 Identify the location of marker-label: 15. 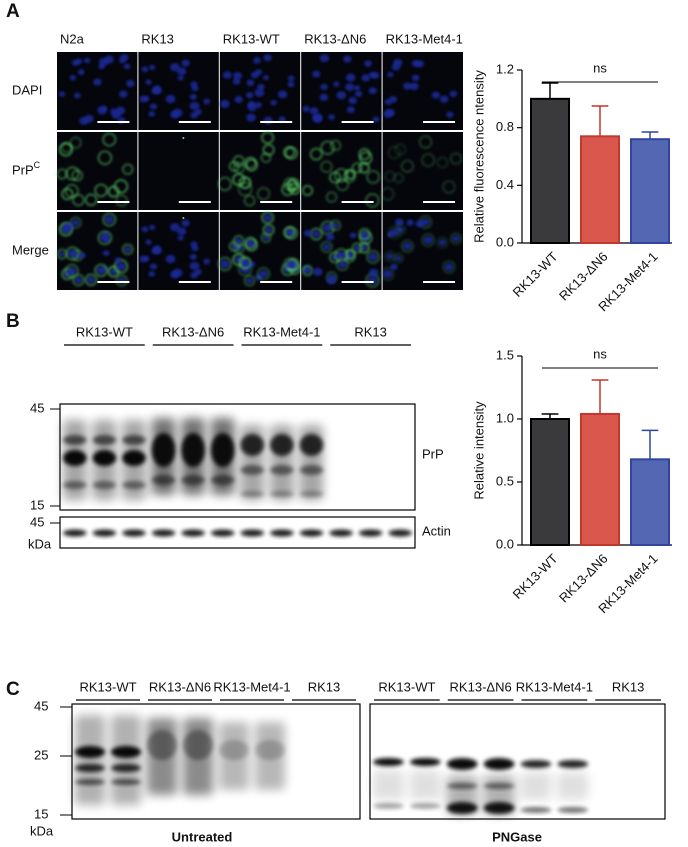
(41, 813).